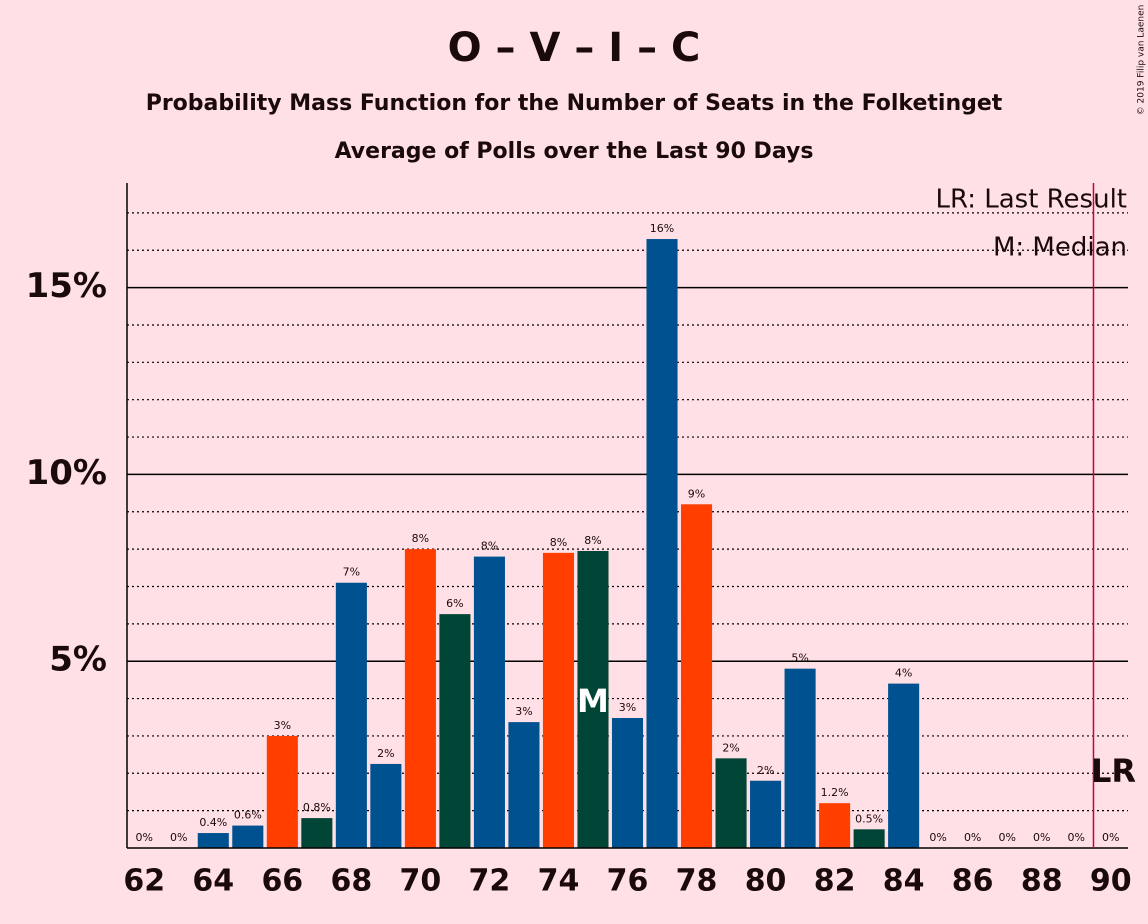  I want to click on y-tick-label: 10%, so click(66, 473).